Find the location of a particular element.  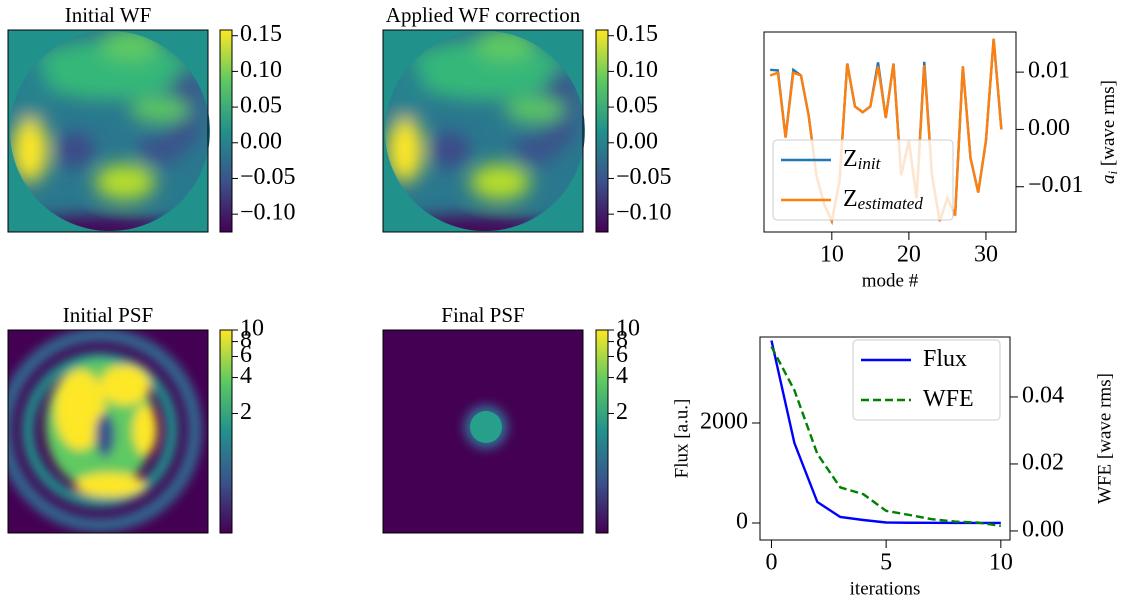

legend-label: Zinit is located at coordinates (862, 159).